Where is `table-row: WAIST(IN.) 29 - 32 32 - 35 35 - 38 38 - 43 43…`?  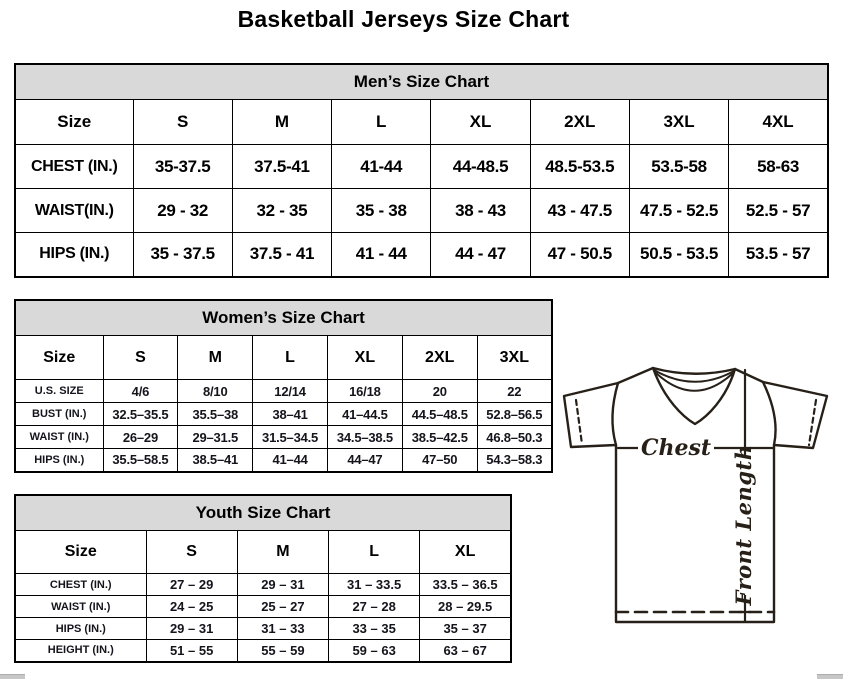 table-row: WAIST(IN.) 29 - 32 32 - 35 35 - 38 38 - 43 43… is located at coordinates (421, 210).